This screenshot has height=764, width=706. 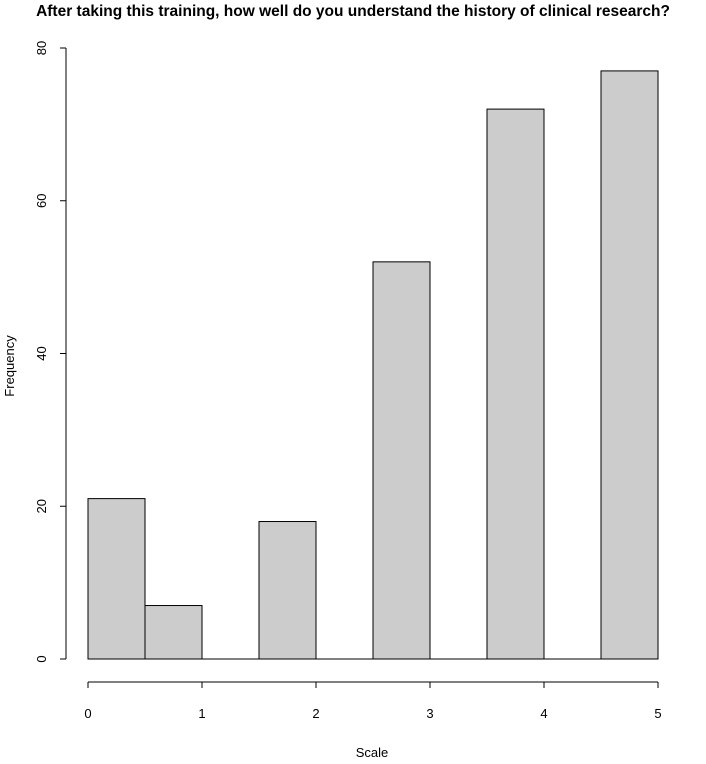 What do you see at coordinates (373, 701) in the screenshot?
I see `x-axis: 0 1 2 3 4 5` at bounding box center [373, 701].